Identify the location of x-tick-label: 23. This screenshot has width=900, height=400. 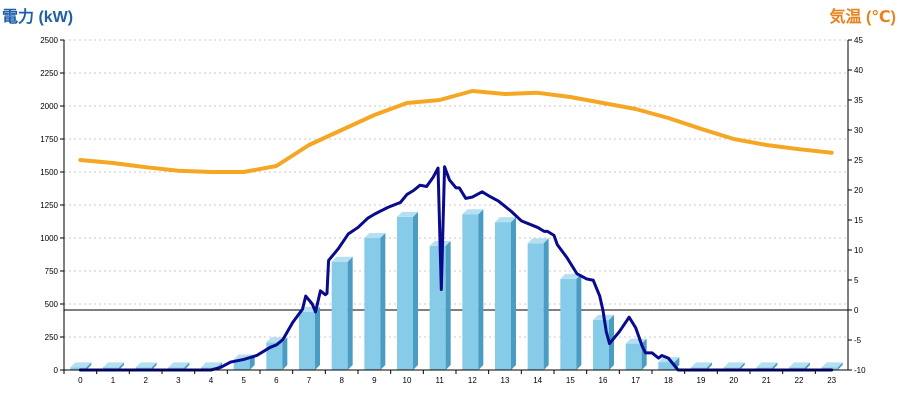
(831, 380).